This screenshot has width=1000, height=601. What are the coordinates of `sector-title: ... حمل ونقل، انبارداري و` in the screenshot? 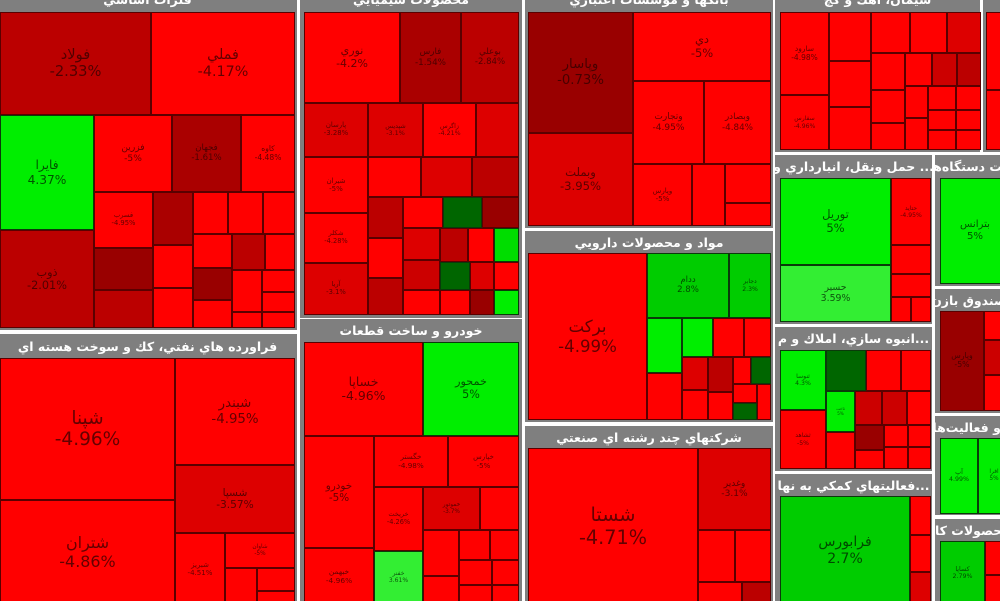 It's located at (853, 166).